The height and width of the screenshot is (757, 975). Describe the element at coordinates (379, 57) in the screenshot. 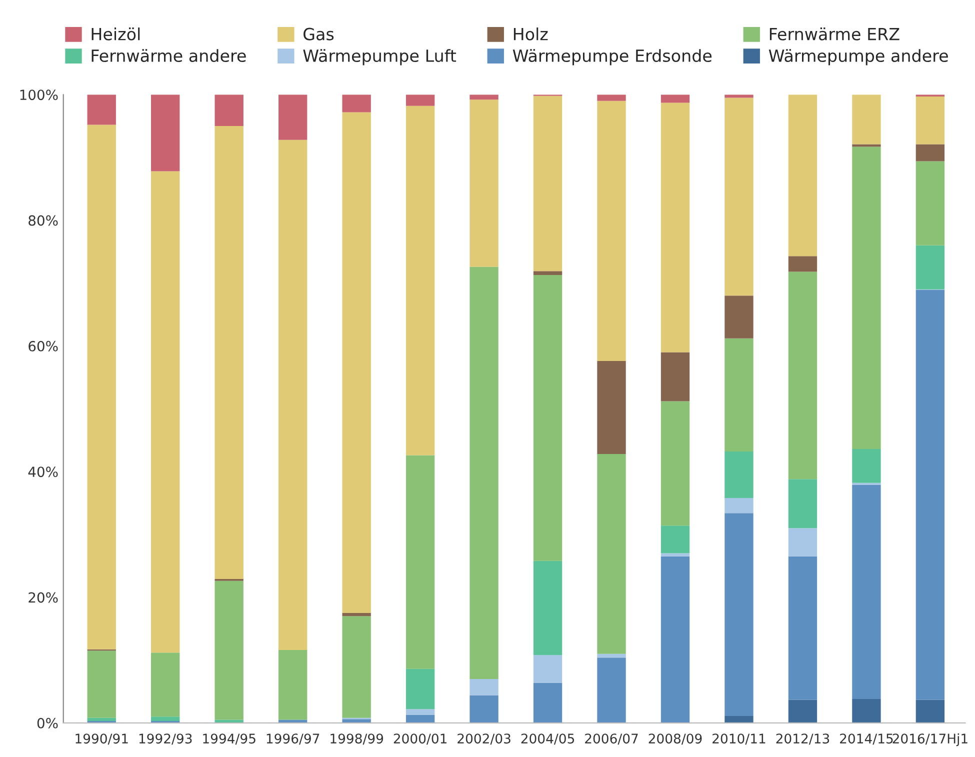

I see `legend-label: Wärmepumpe Luft` at that location.